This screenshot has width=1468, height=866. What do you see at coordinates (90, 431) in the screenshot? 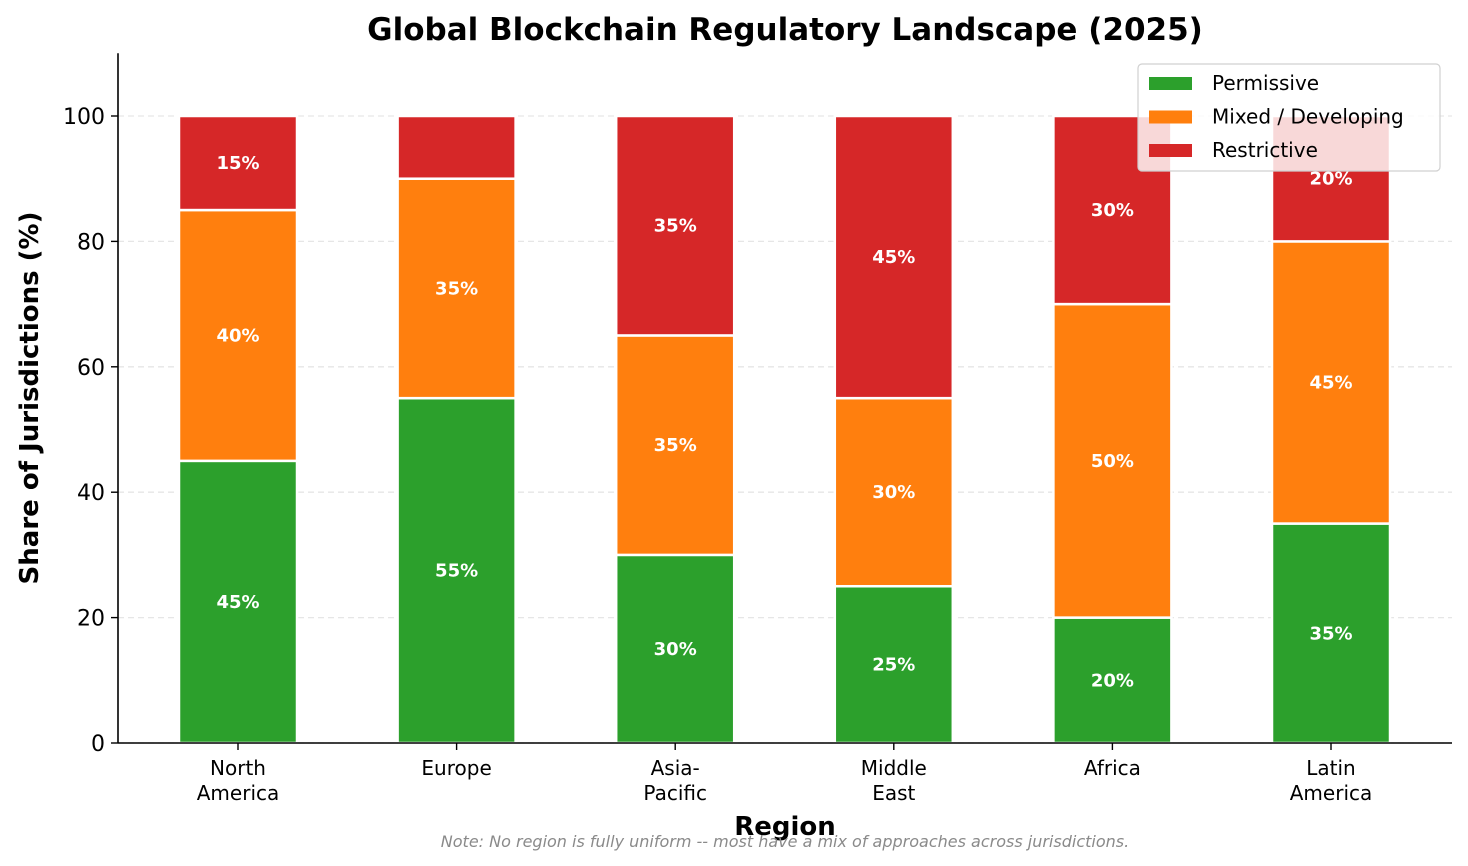
I see `y-ticks: 0 20 40 60 80 100` at bounding box center [90, 431].